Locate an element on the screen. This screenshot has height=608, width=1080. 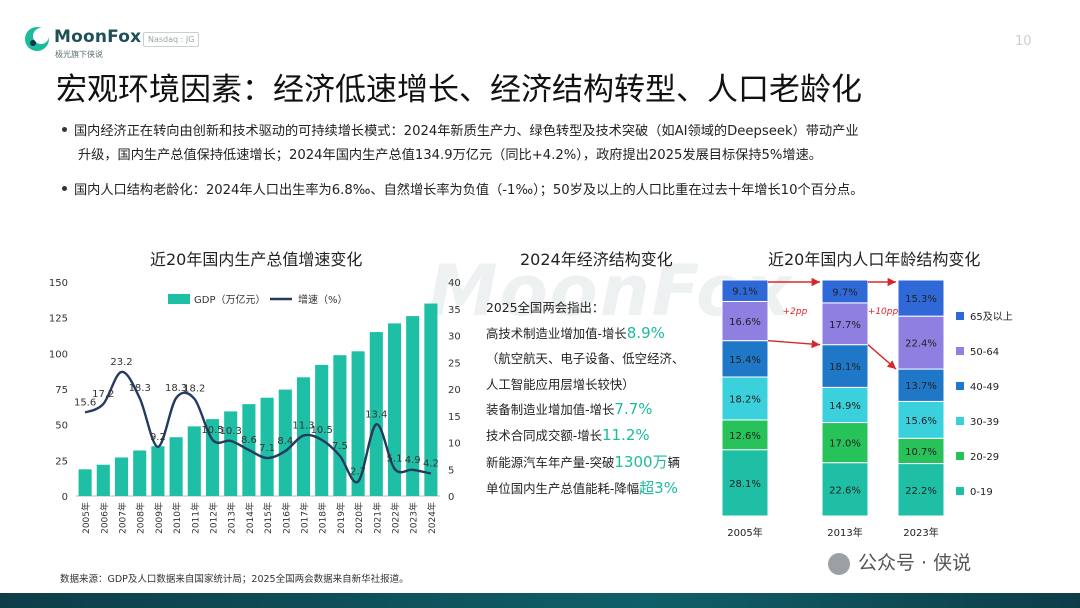
footer-bar is located at coordinates (540, 600).